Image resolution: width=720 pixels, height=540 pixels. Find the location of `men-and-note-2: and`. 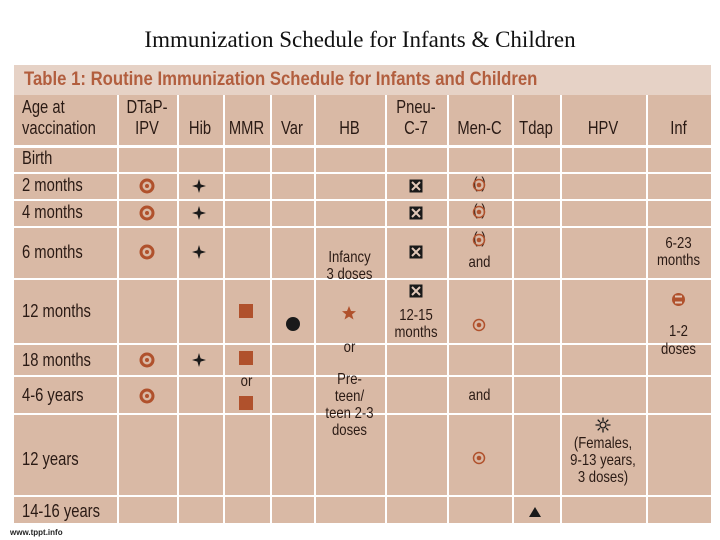

men-and-note-2: and is located at coordinates (479, 395).